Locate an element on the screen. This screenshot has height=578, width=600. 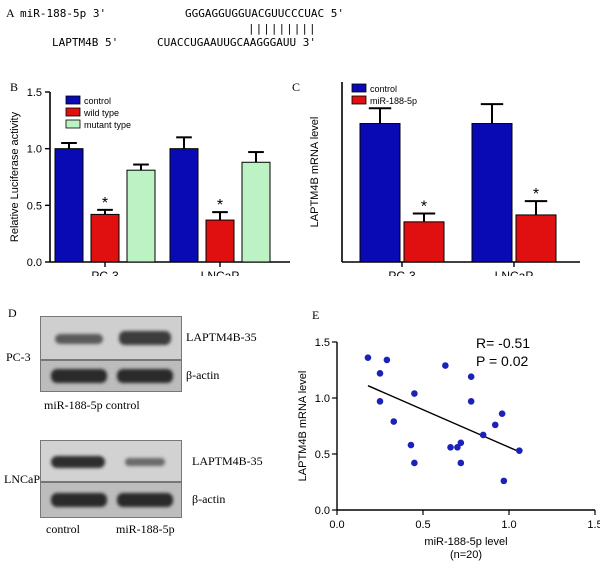
pc3-cell-label: PC-3 is located at coordinates (18, 357).